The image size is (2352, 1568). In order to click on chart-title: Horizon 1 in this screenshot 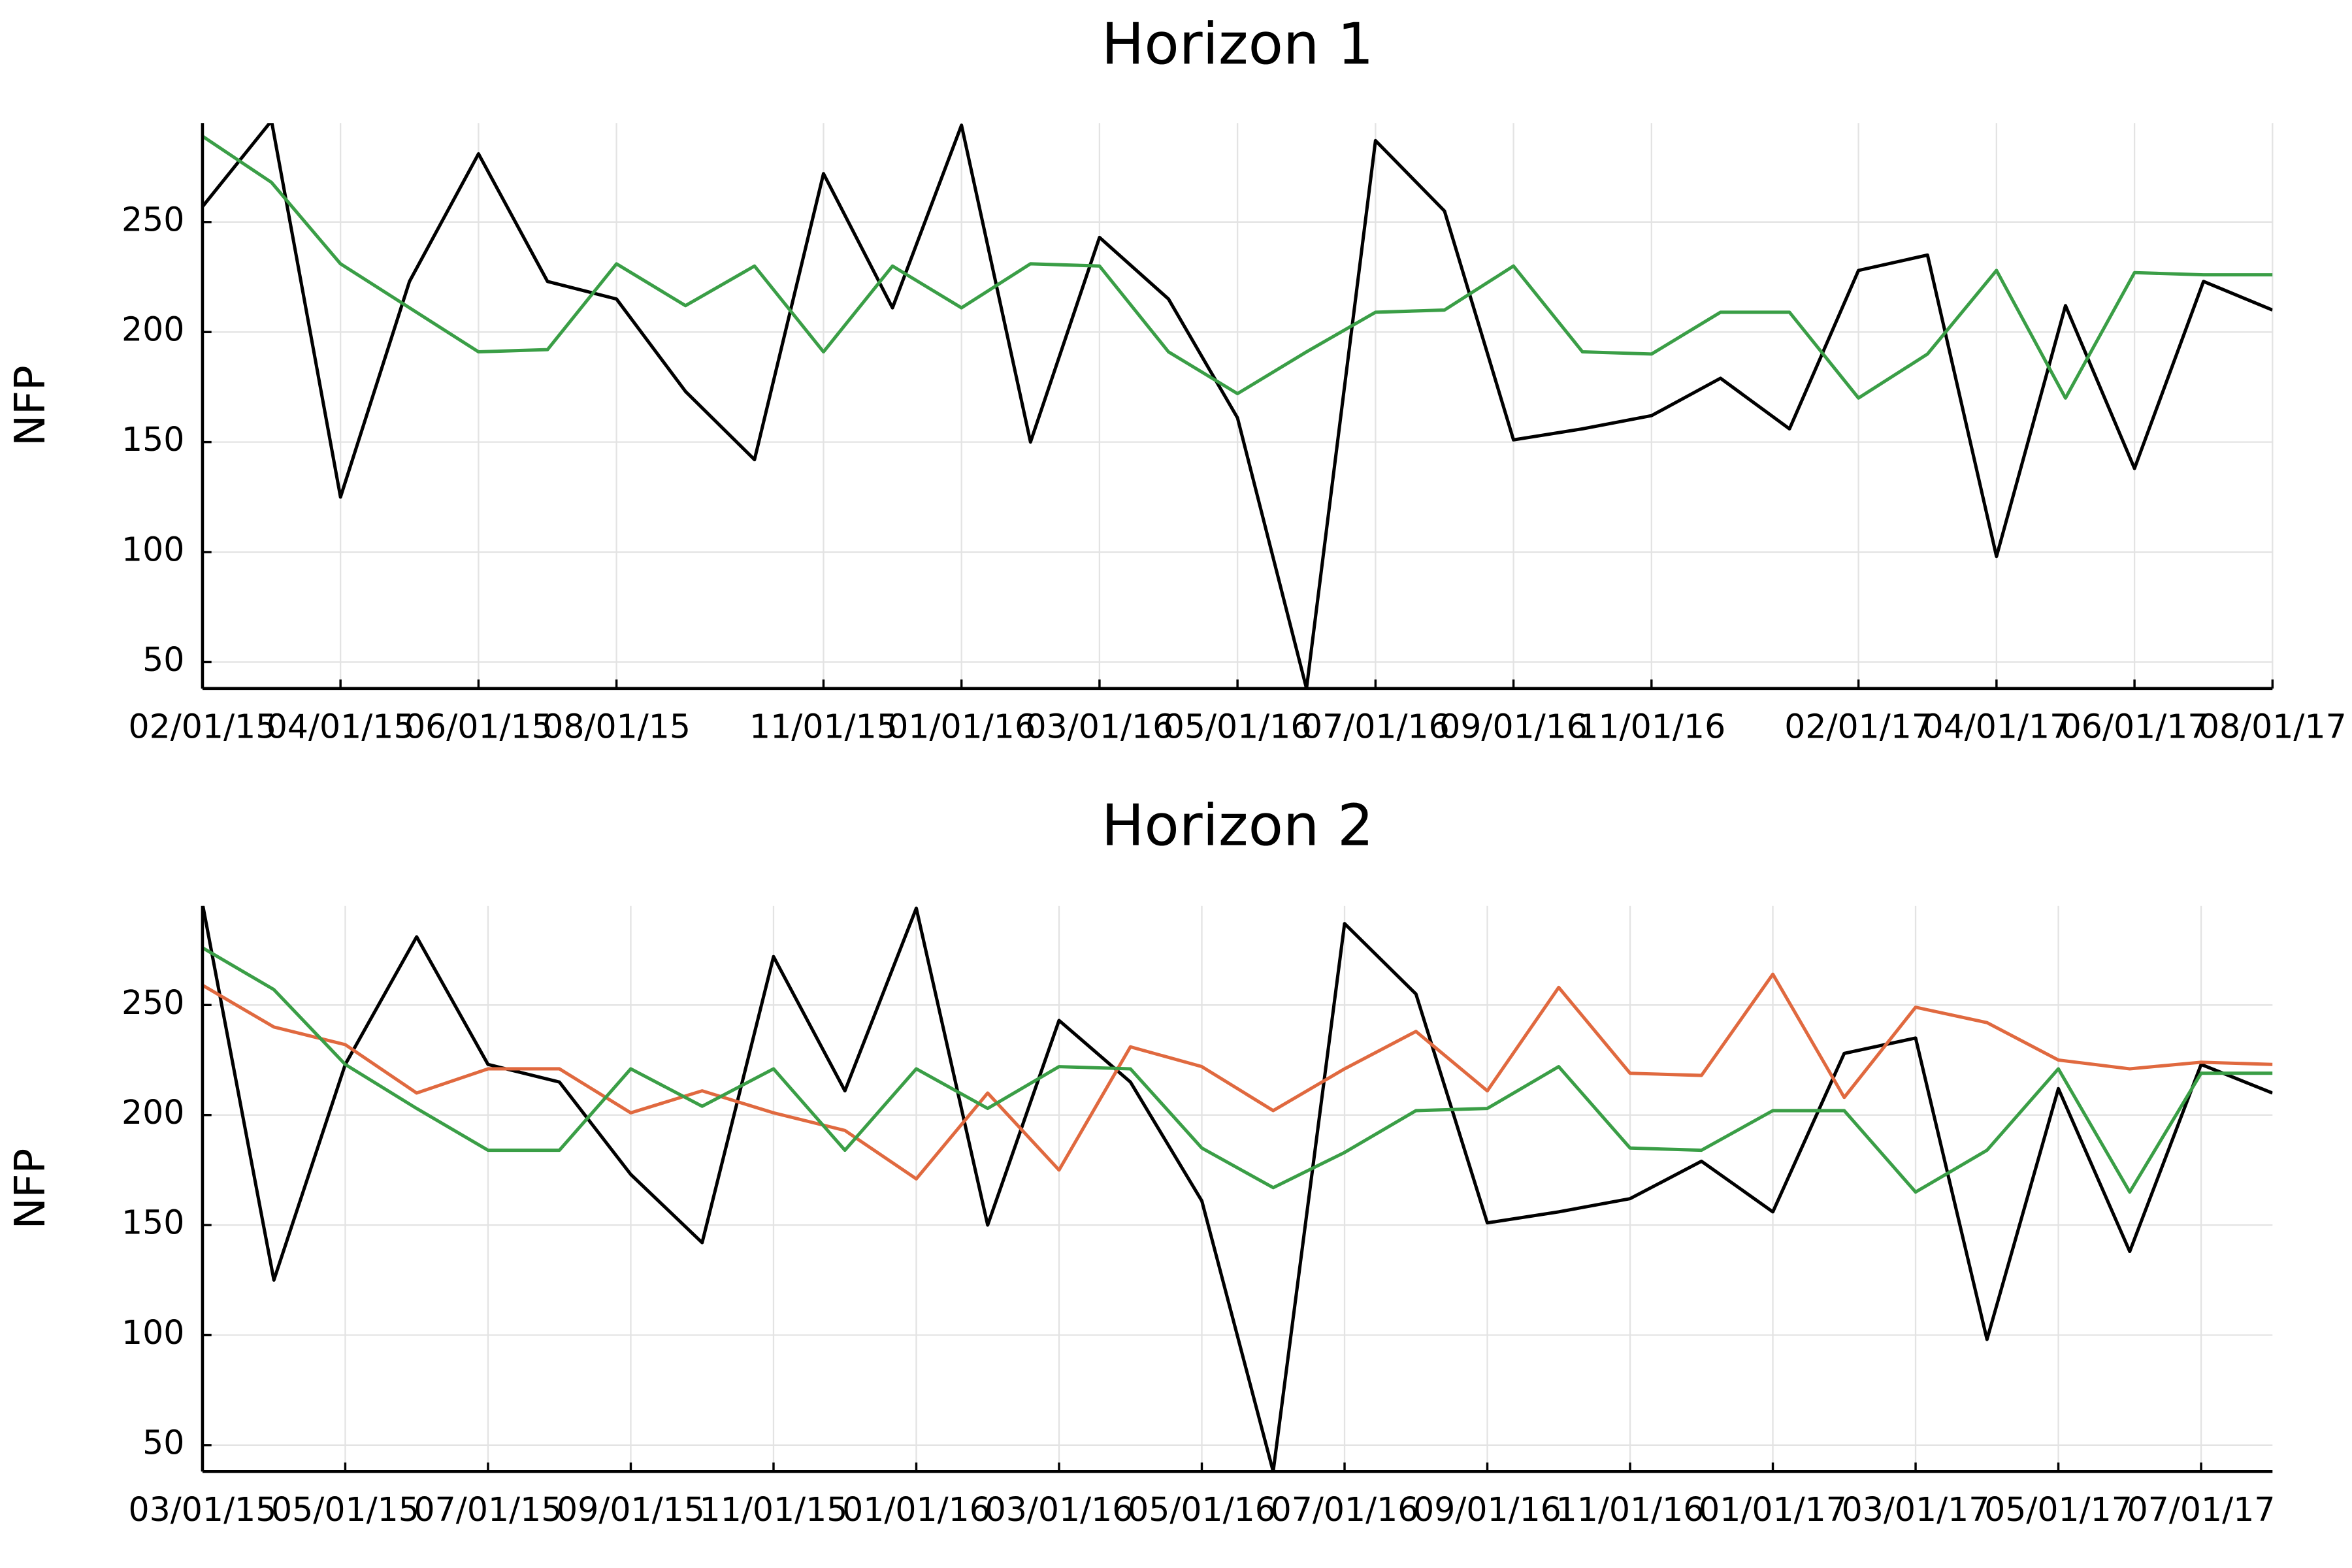, I will do `click(1238, 43)`.